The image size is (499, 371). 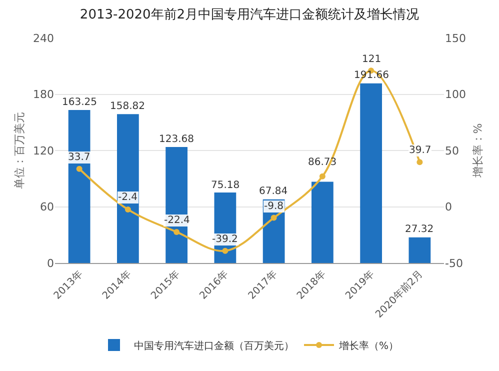 I want to click on data-label: 27.32, so click(x=419, y=229).